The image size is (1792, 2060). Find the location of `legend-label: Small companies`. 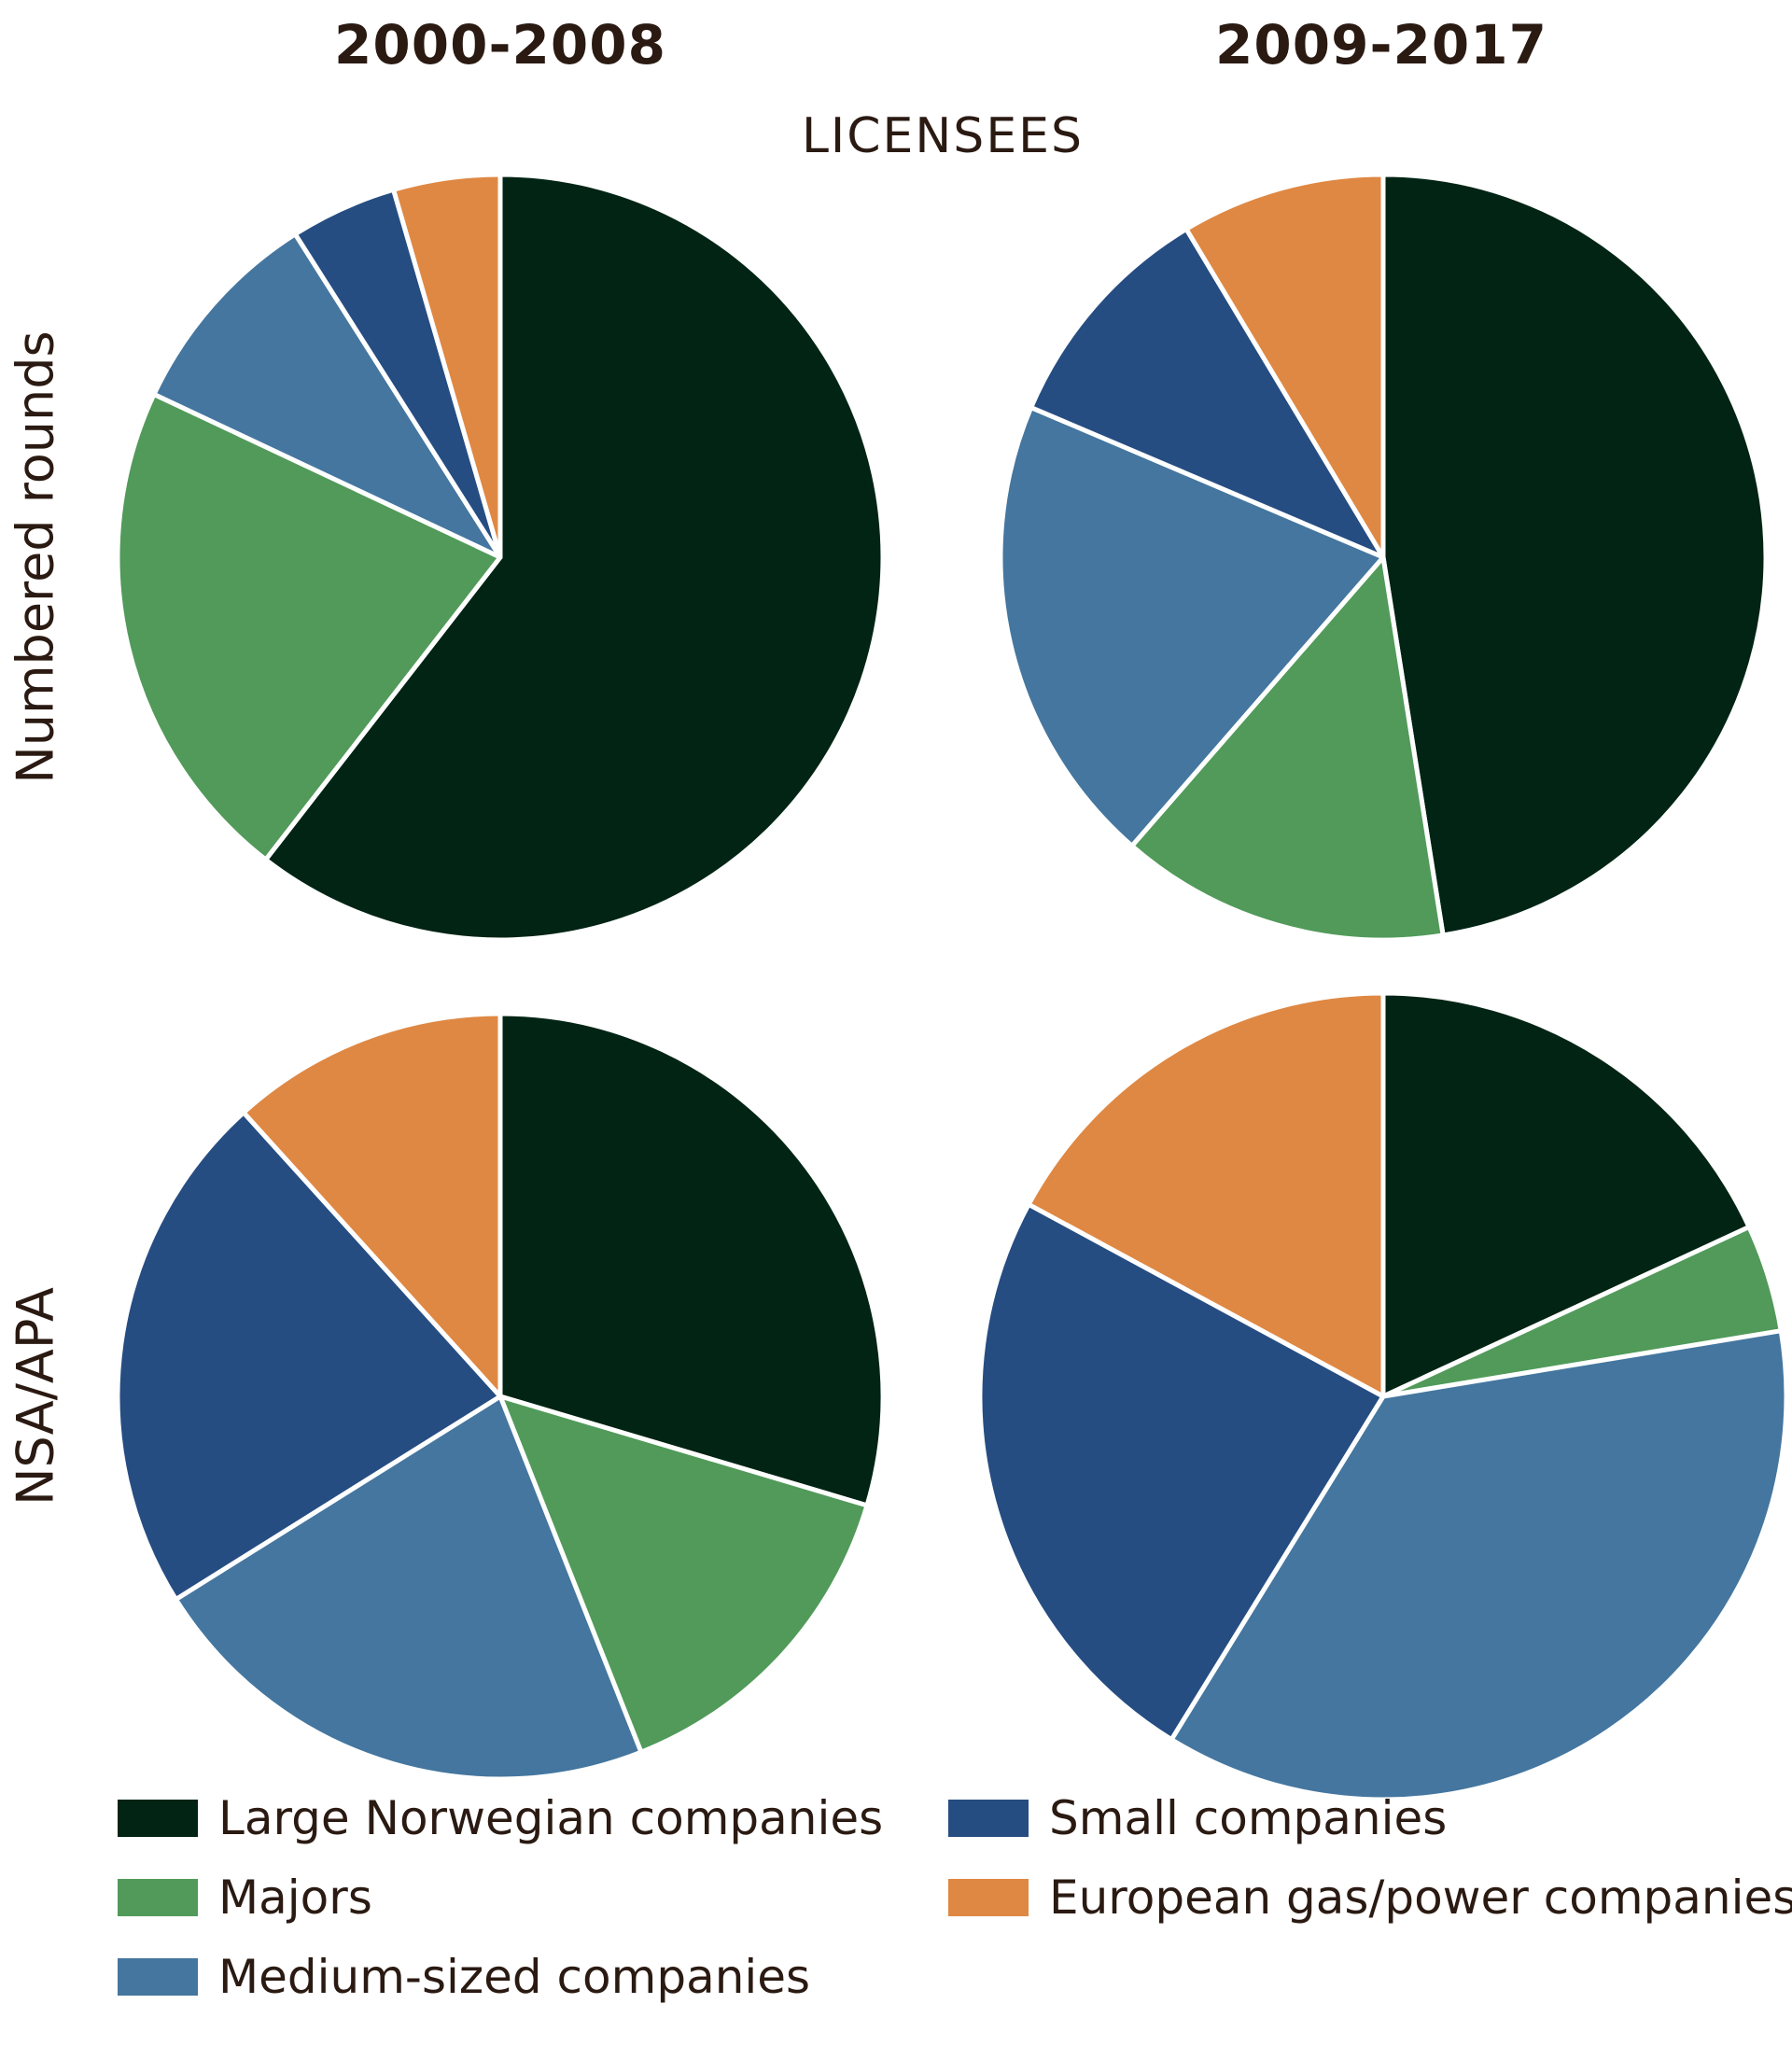

legend-label: Small companies is located at coordinates (1248, 1818).